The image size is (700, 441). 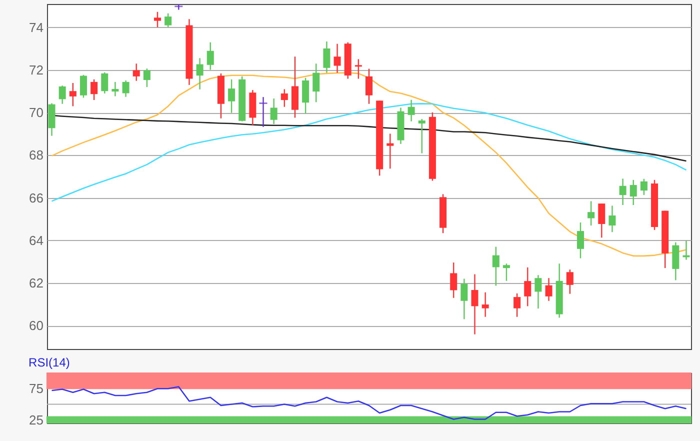 What do you see at coordinates (36, 282) in the screenshot?
I see `y-tick-label: 62` at bounding box center [36, 282].